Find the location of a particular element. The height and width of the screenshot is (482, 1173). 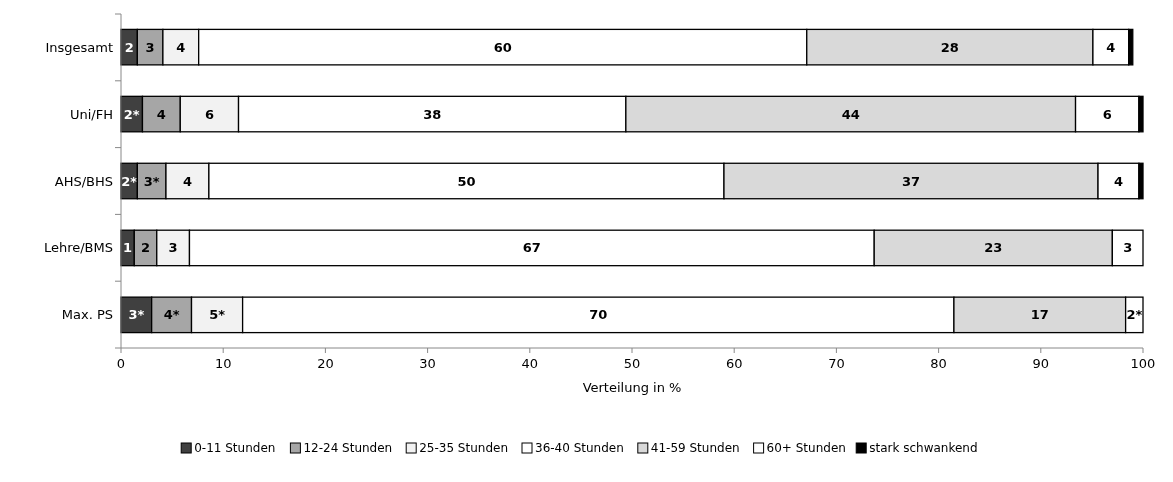

y-tick-label: Max. PS is located at coordinates (87, 315).